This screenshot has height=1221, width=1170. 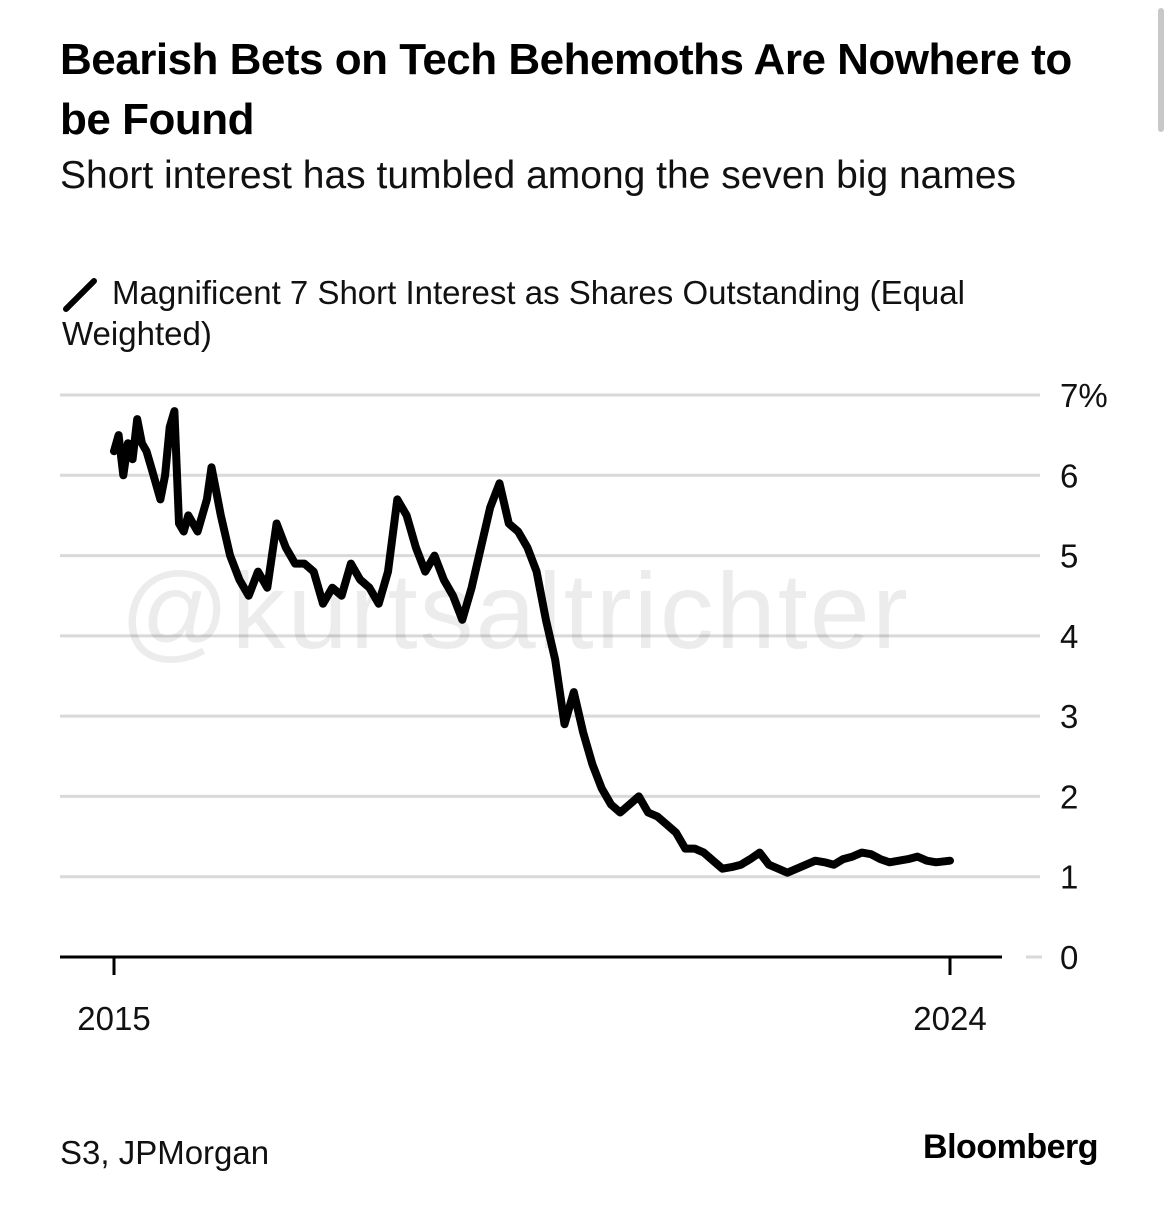 I want to click on y-tick-label-5: 5, so click(x=1069, y=556).